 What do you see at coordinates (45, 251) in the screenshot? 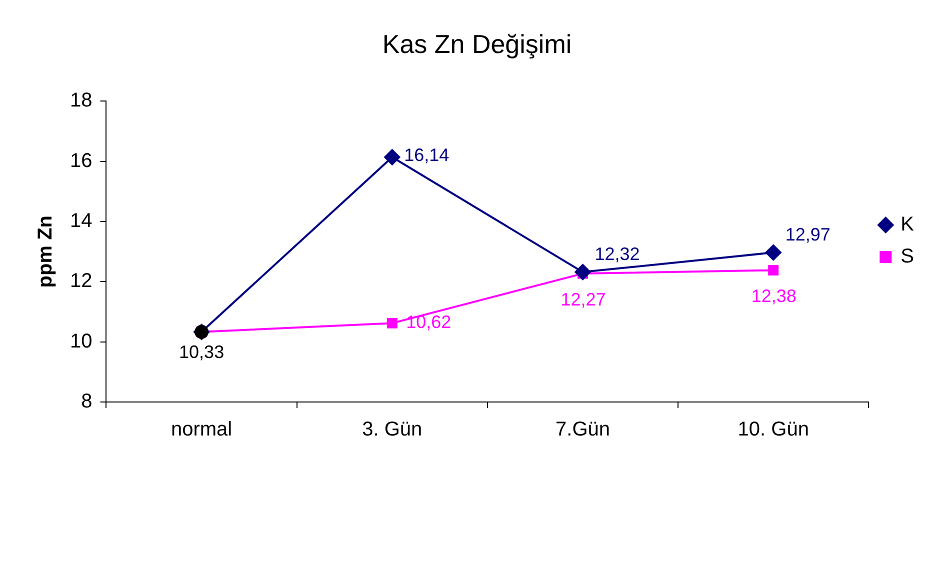
I see `y-axis-title: ppm Zn` at bounding box center [45, 251].